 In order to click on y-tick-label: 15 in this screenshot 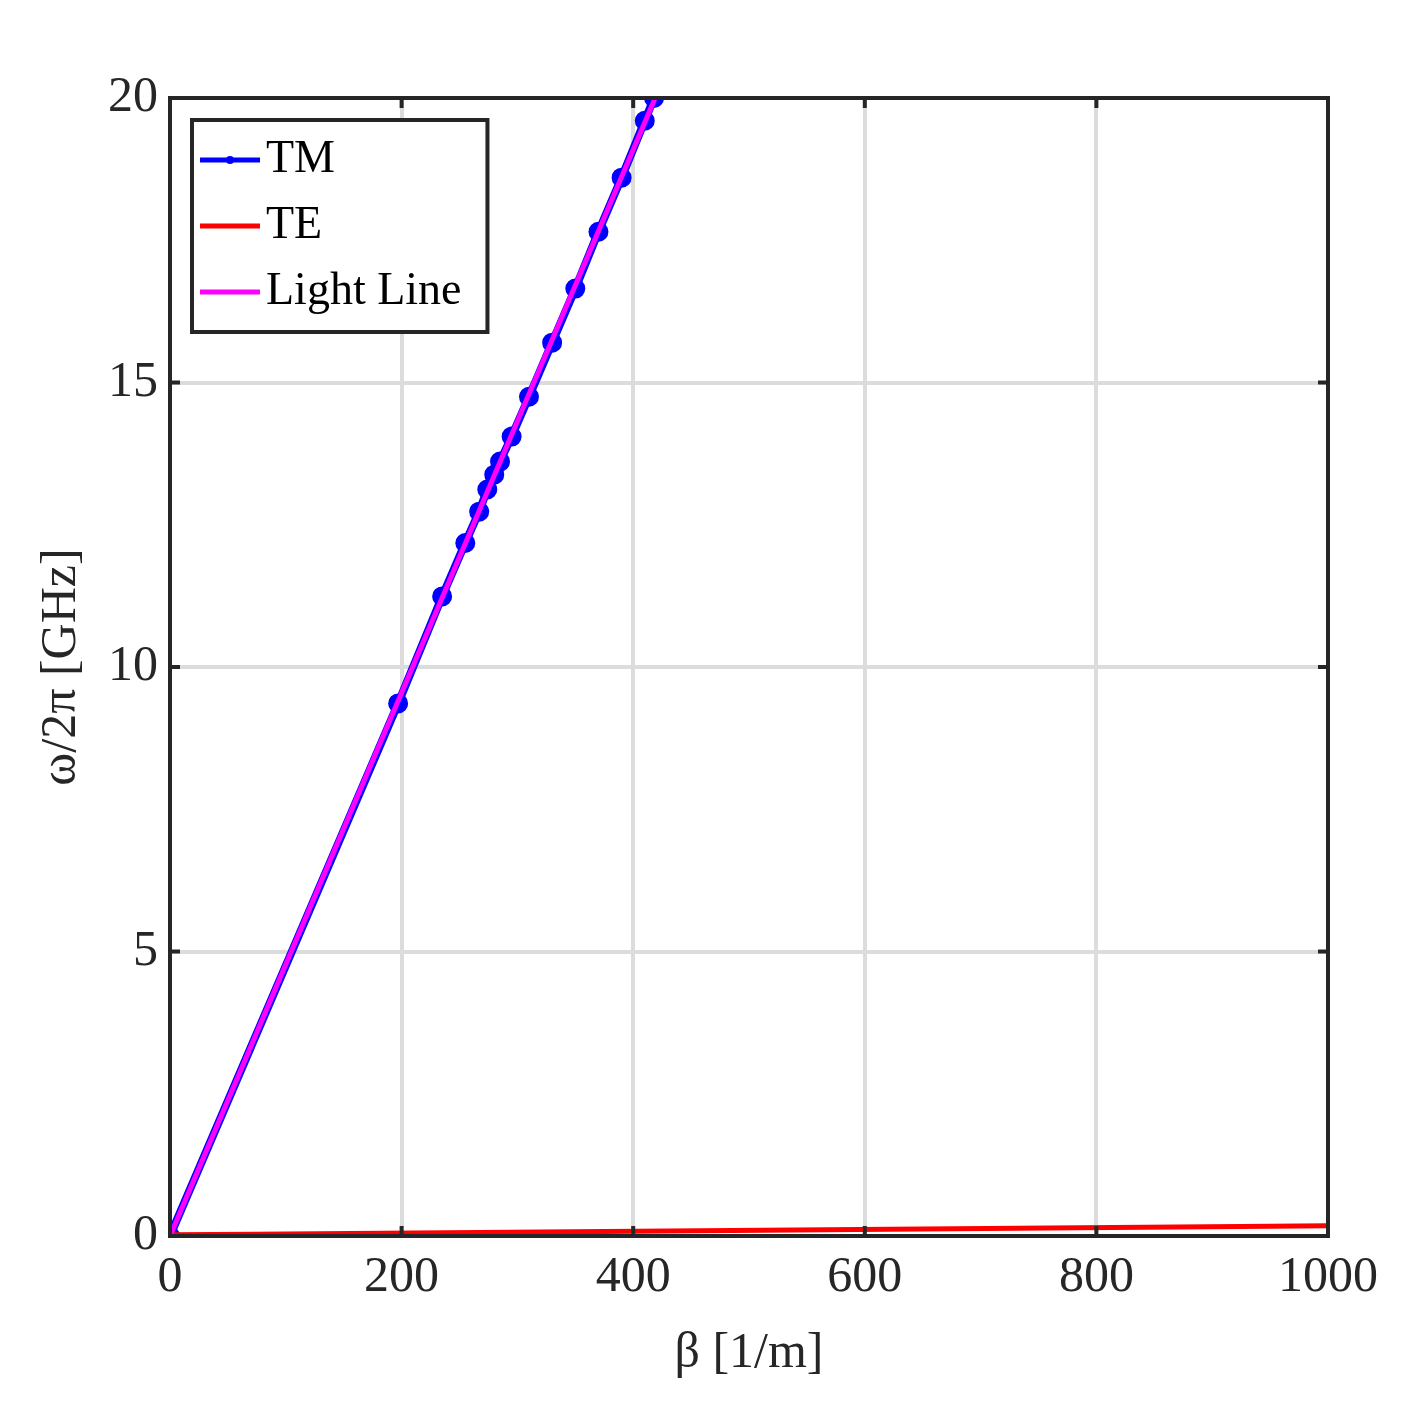, I will do `click(133, 378)`.